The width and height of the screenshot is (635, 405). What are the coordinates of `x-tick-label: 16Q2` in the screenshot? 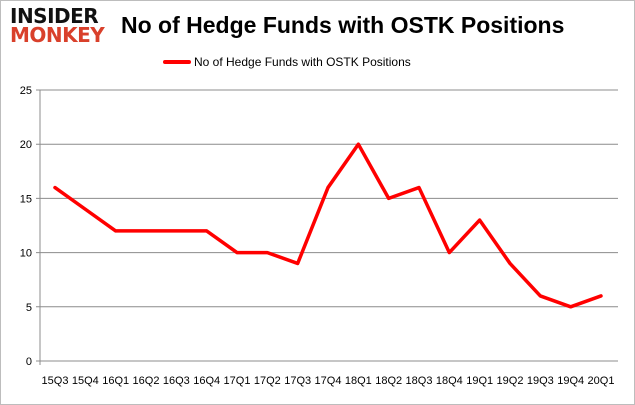 It's located at (146, 381).